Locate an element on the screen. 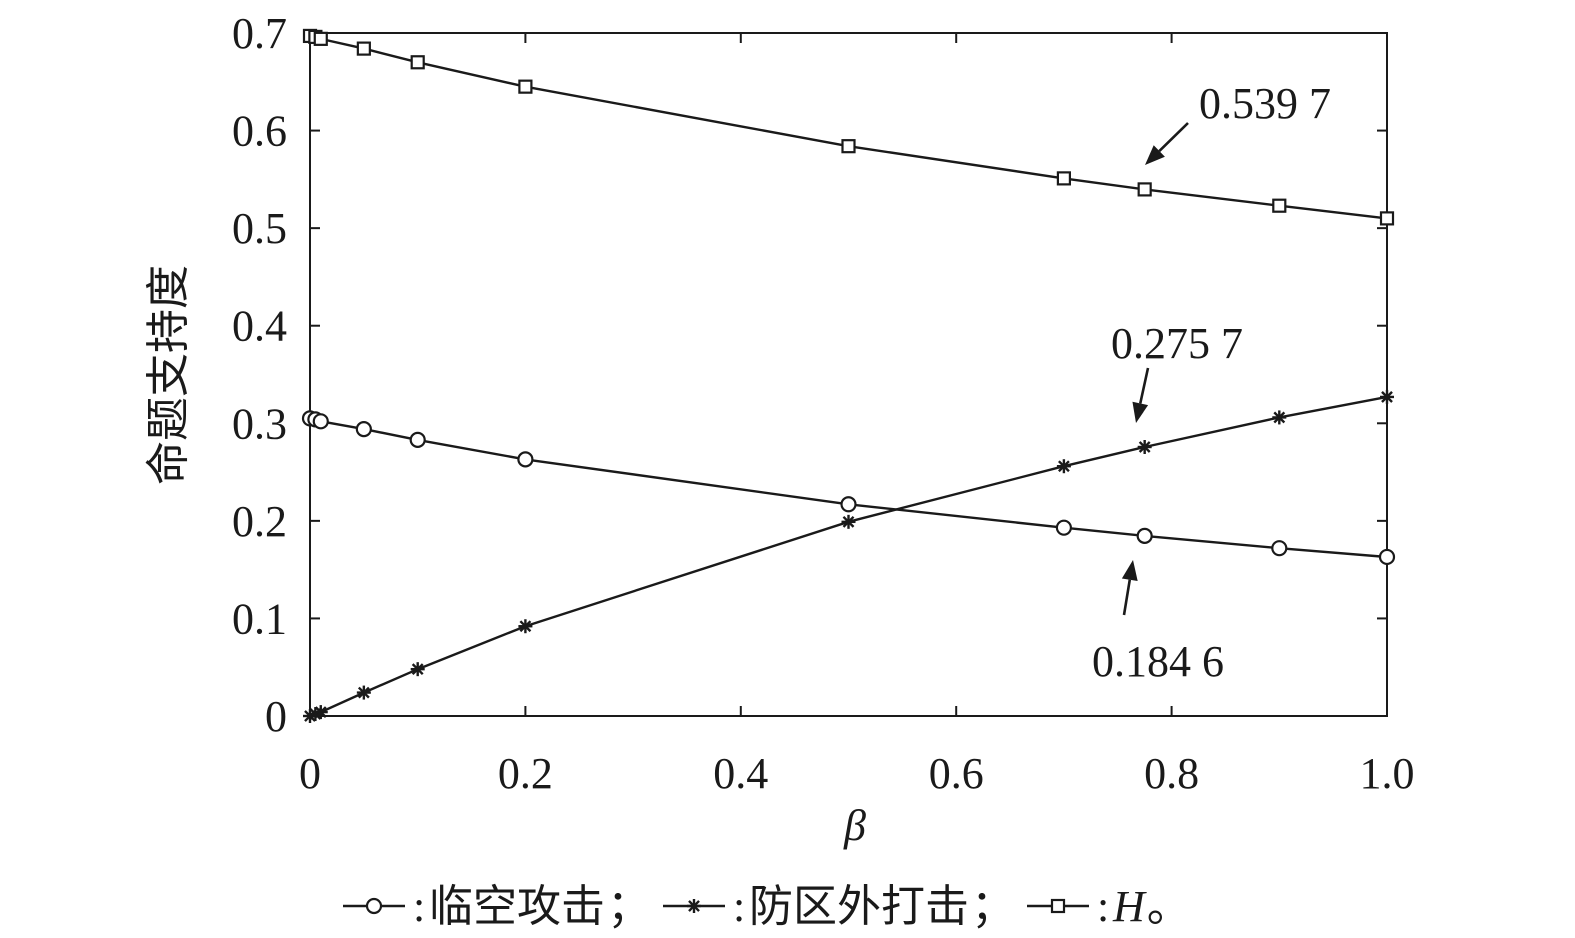  y-tick-label: 0.1 is located at coordinates (259, 618).